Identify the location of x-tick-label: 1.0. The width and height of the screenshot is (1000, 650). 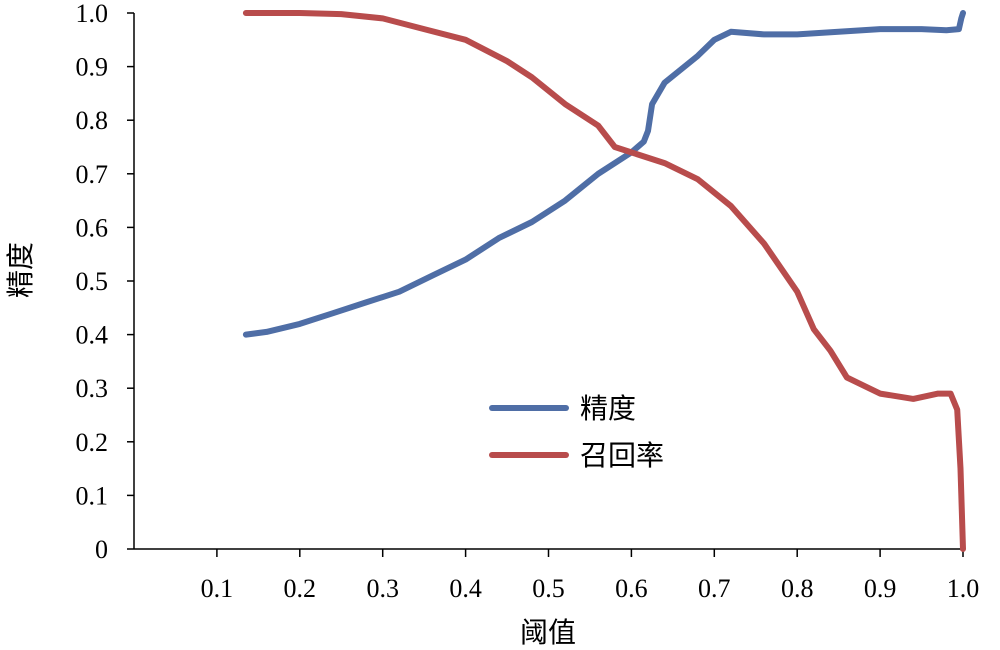
(963, 588).